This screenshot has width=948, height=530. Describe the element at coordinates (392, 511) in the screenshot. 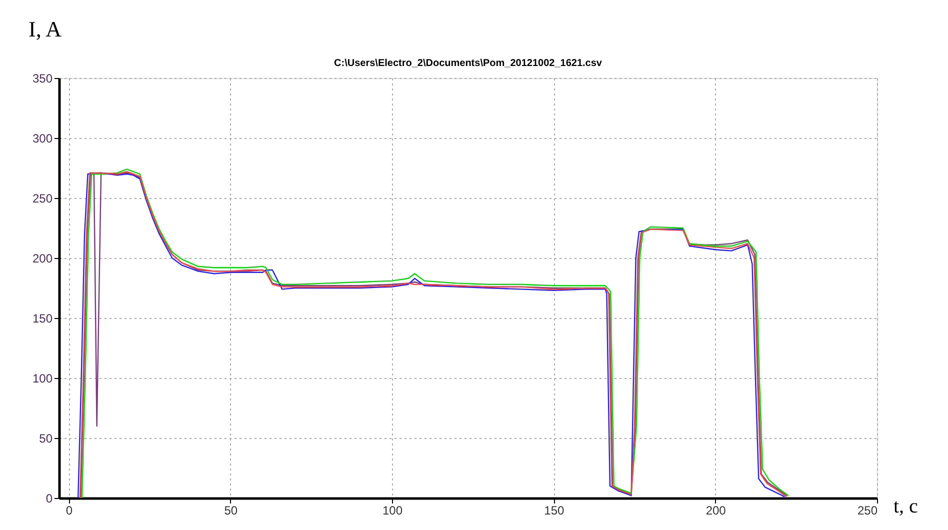

I see `x-tick-label: 100` at that location.